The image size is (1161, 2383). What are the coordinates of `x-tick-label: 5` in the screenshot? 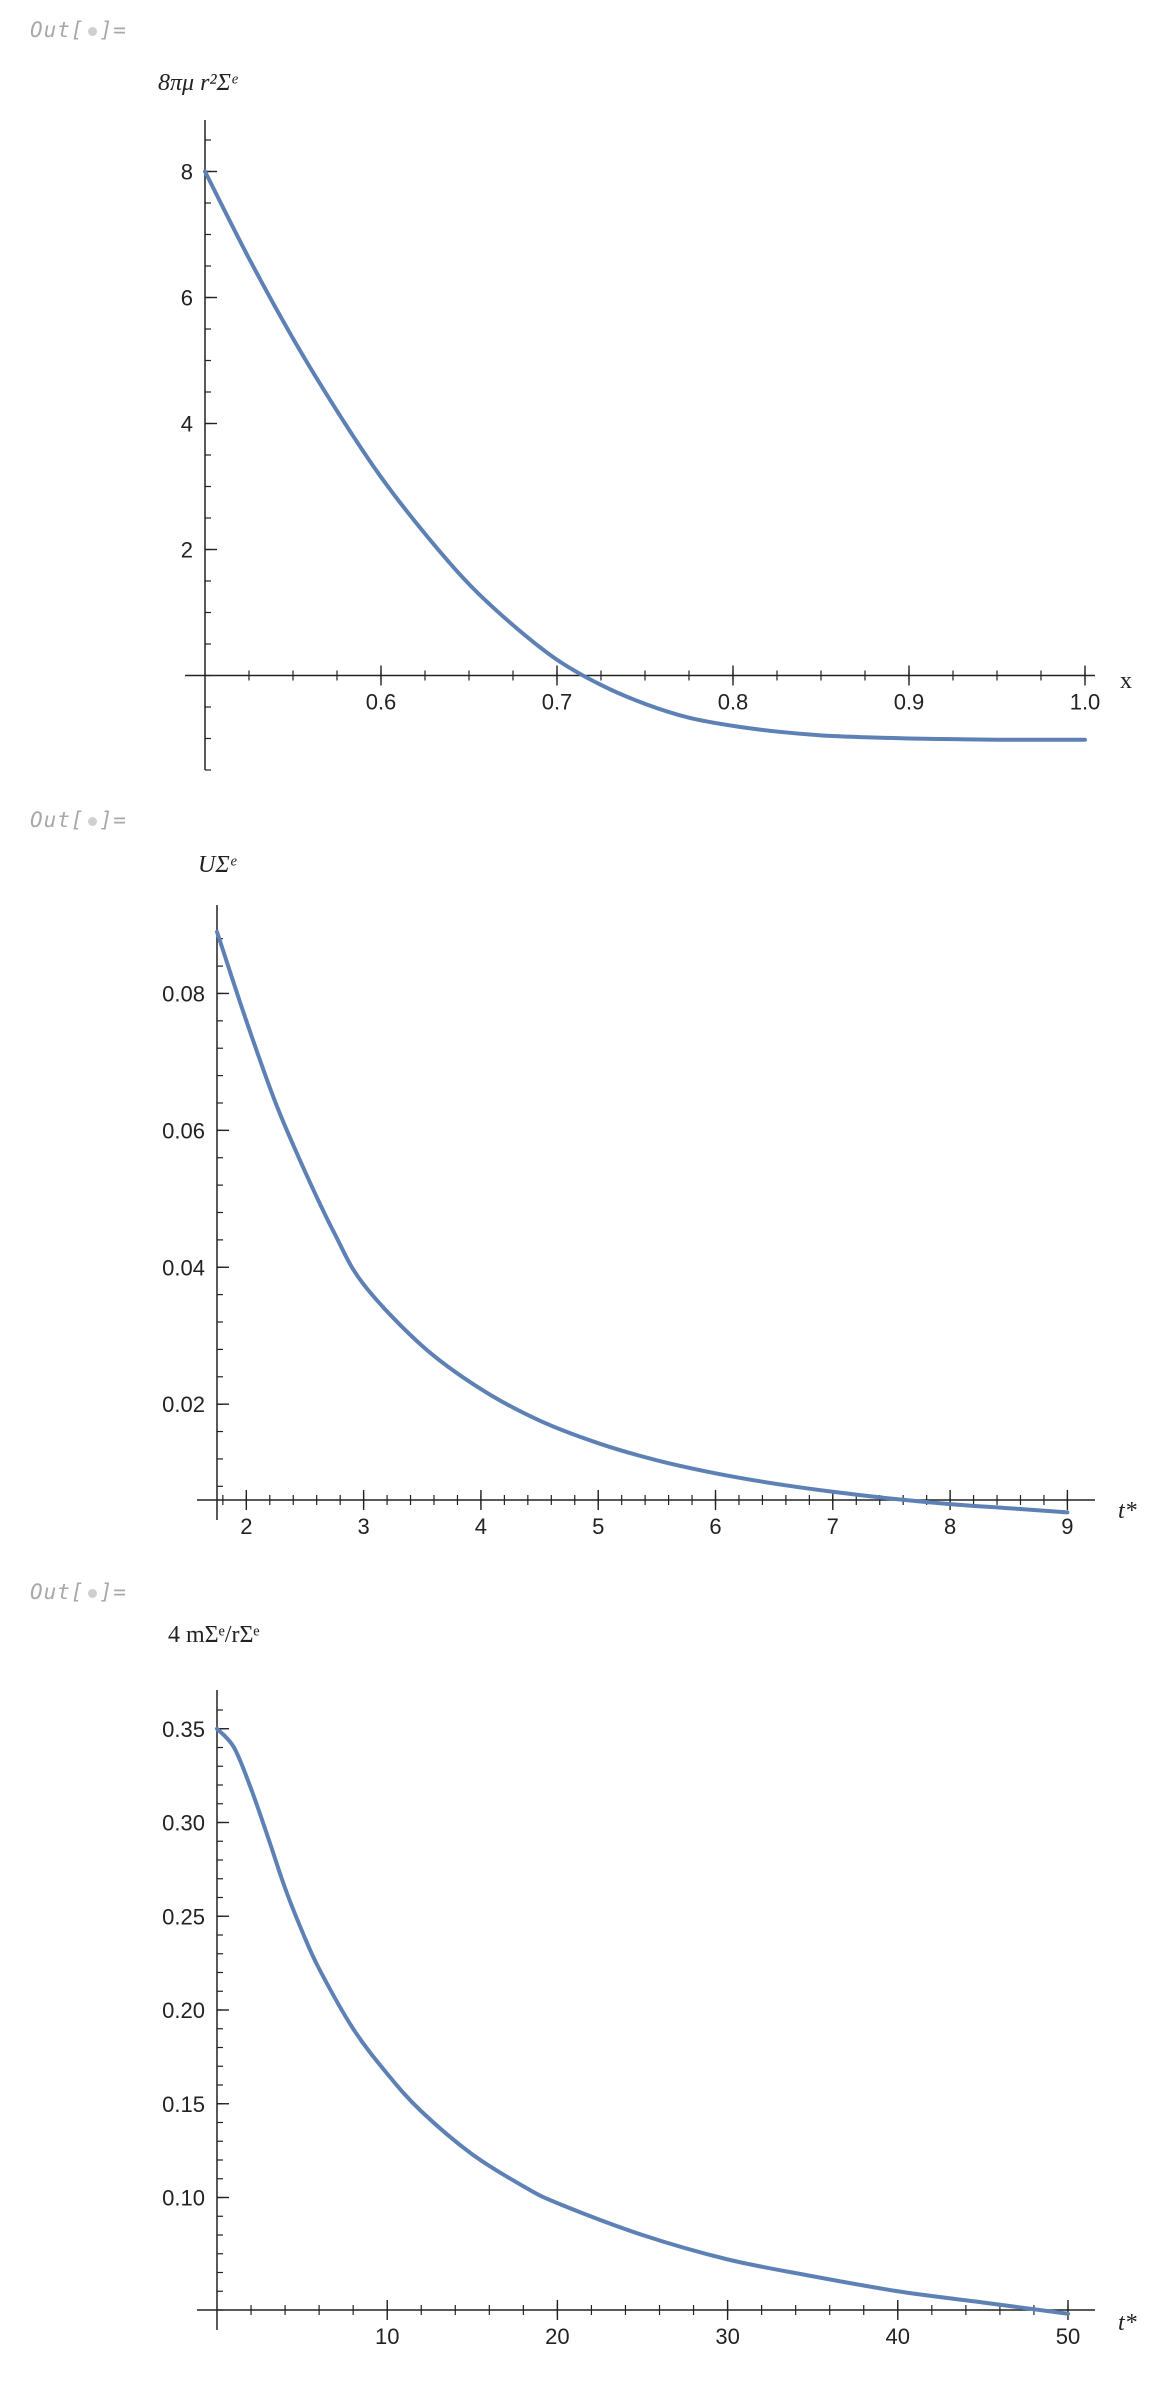 It's located at (598, 1526).